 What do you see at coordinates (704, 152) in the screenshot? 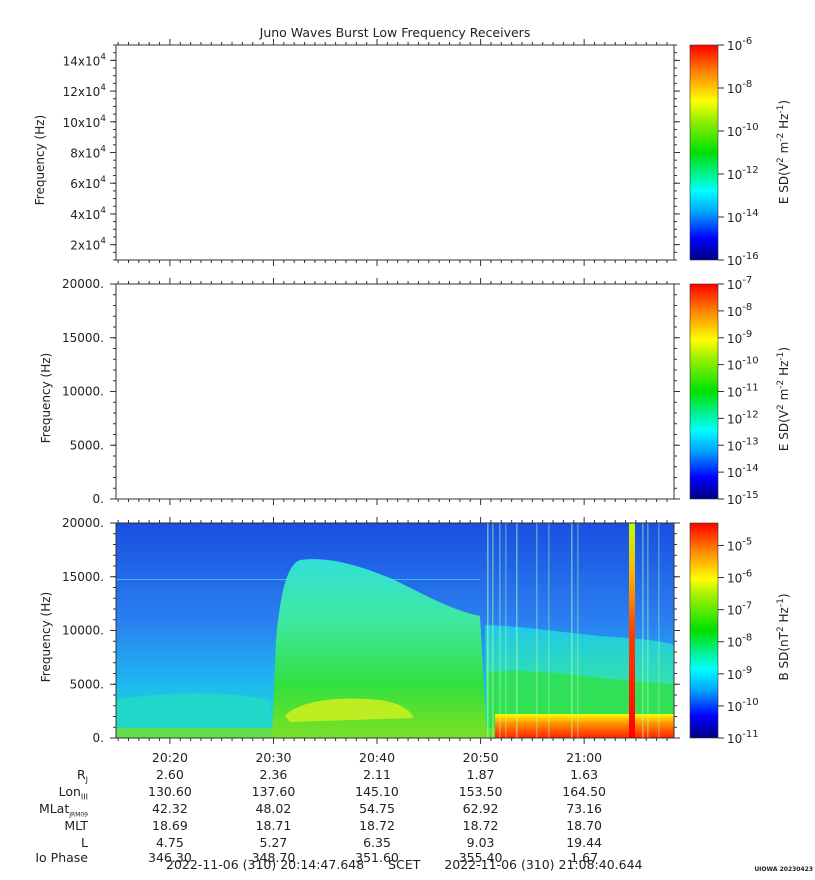
I see `panel-1-colorbar` at bounding box center [704, 152].